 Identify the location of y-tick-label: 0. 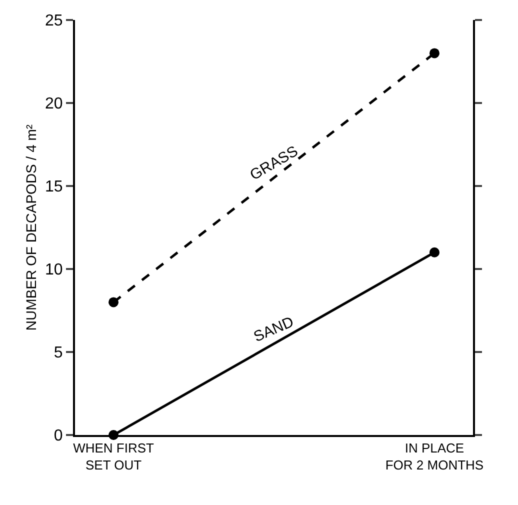
(58, 436).